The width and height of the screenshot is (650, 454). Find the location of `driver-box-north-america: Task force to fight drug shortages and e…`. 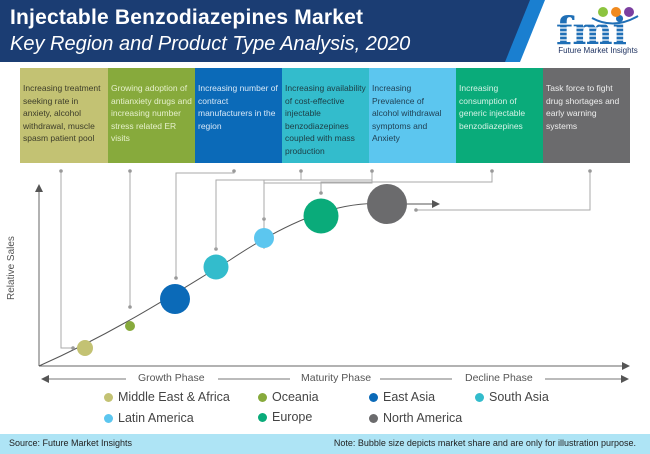

driver-box-north-america: Task force to fight drug shortages and e… is located at coordinates (586, 115).